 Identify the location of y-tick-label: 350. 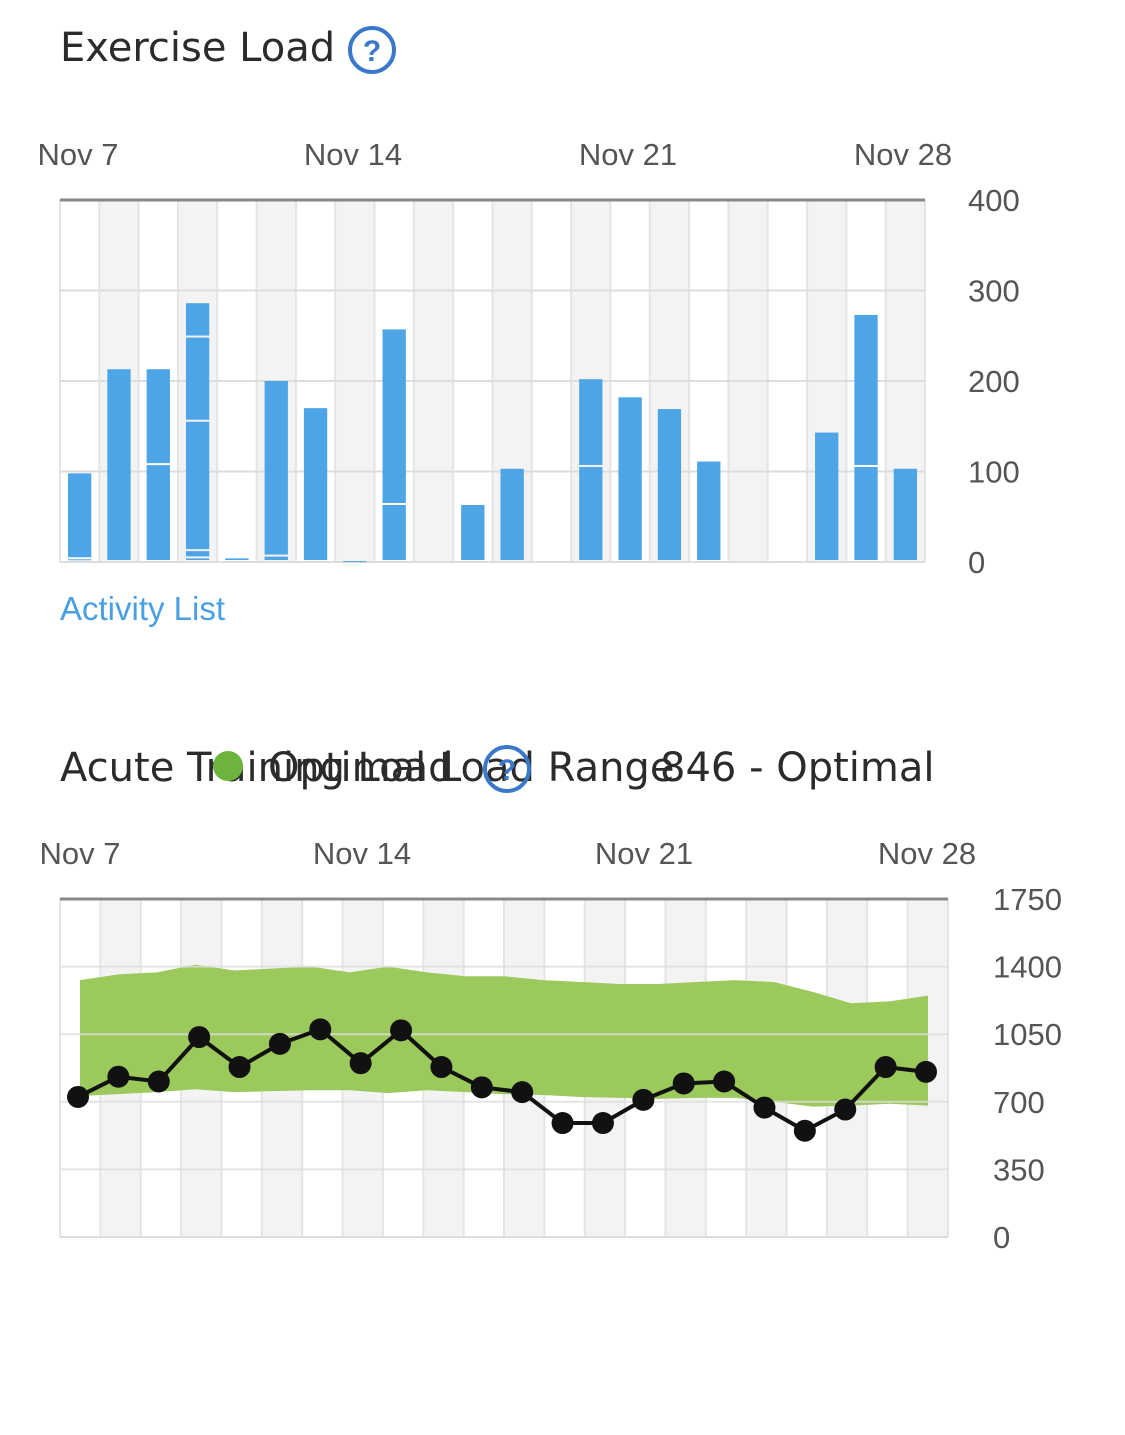
(1019, 1169).